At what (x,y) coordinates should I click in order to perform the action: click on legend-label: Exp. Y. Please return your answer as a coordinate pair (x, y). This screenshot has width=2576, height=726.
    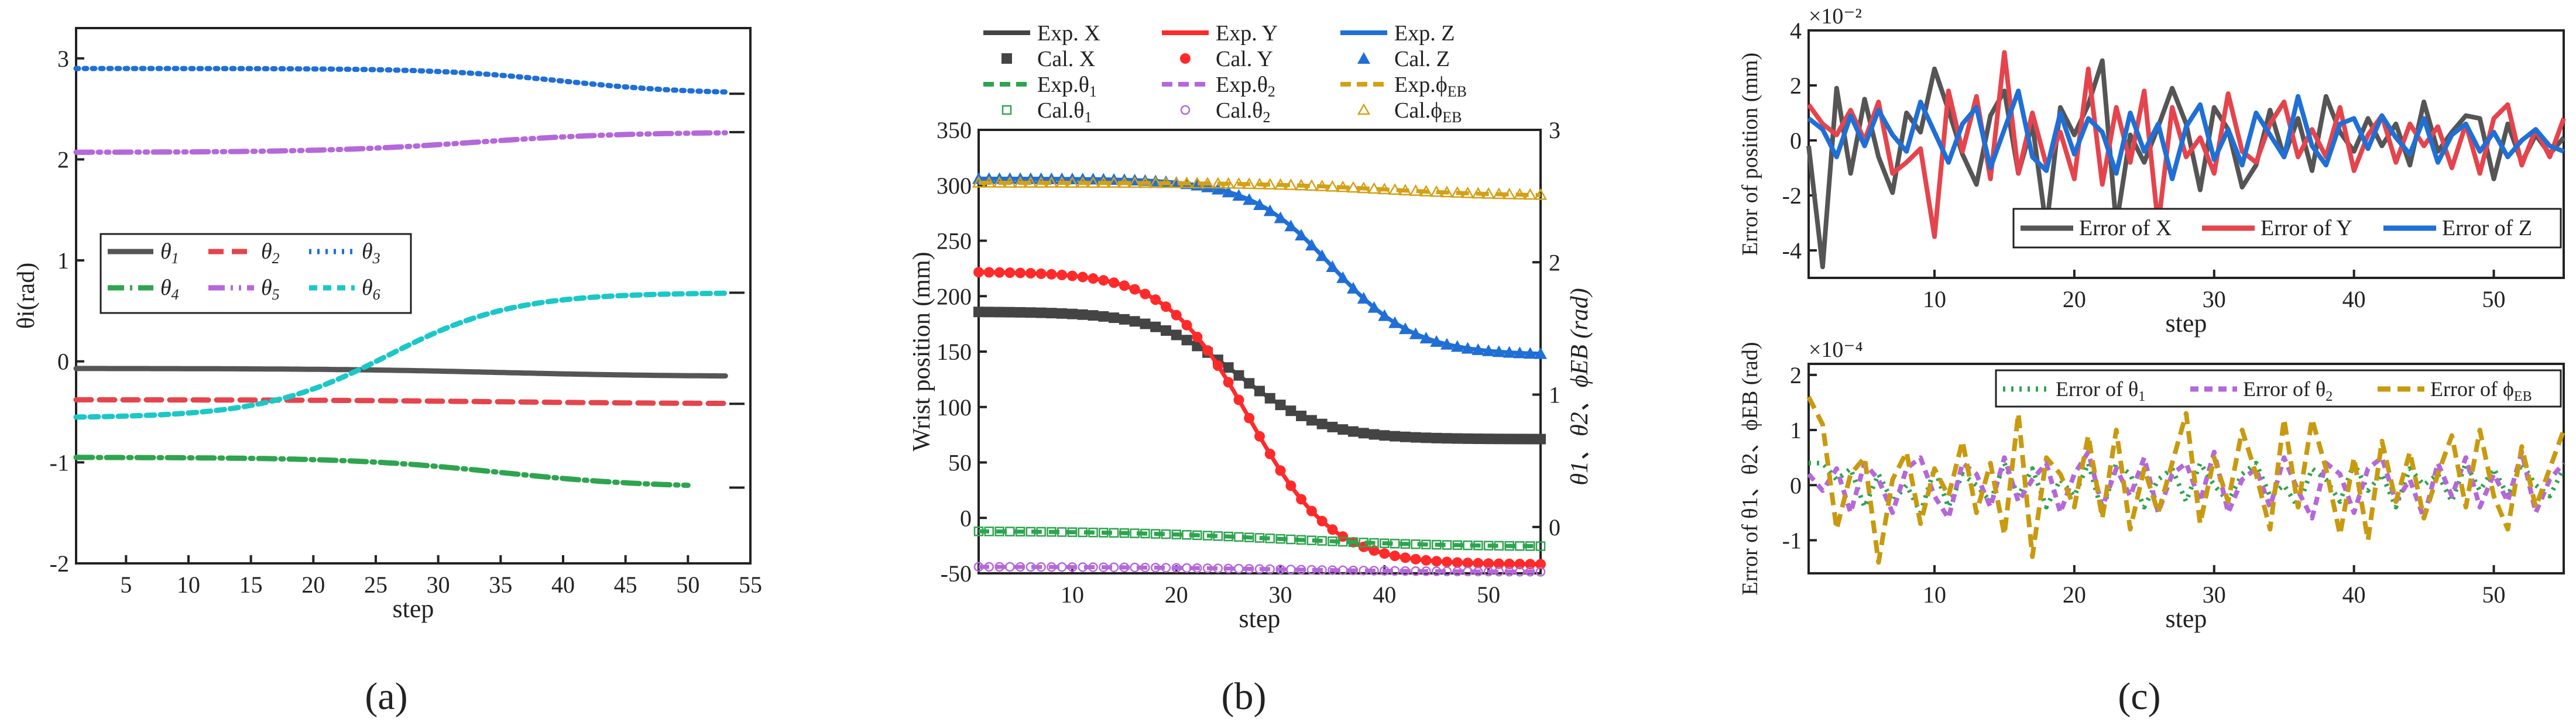
    Looking at the image, I should click on (1247, 33).